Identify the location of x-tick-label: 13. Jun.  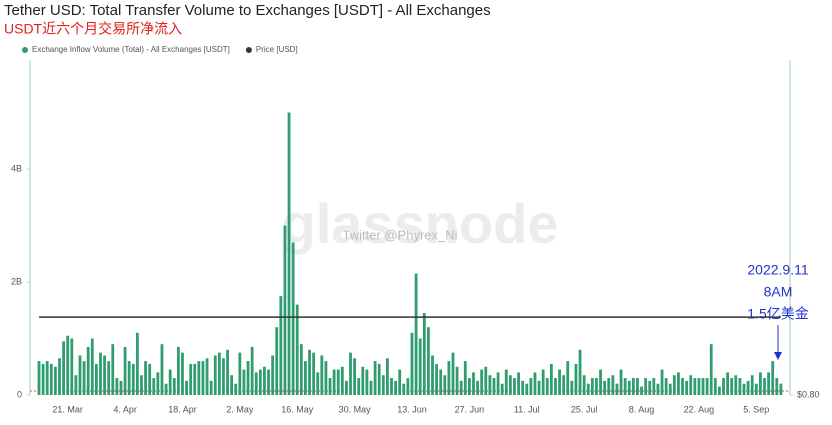
(412, 409).